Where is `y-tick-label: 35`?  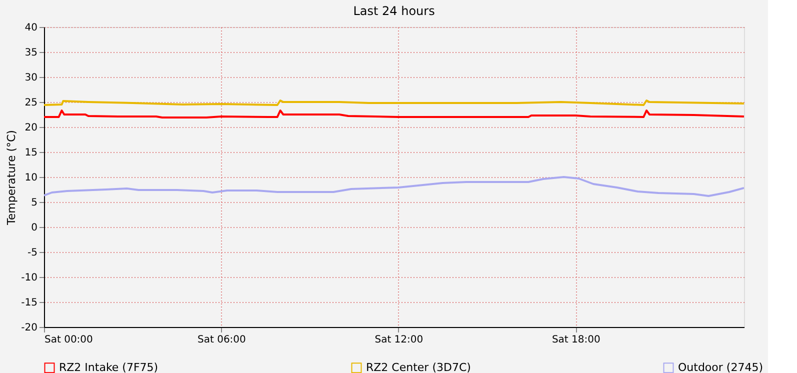
y-tick-label: 35 is located at coordinates (31, 53).